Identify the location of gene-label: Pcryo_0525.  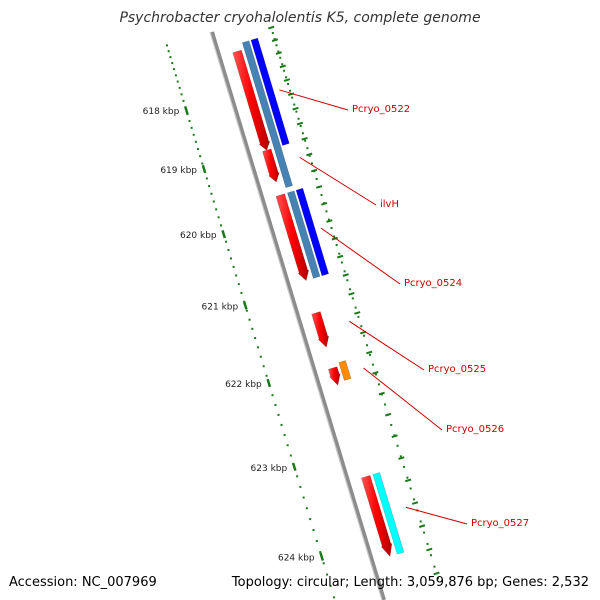
(457, 369).